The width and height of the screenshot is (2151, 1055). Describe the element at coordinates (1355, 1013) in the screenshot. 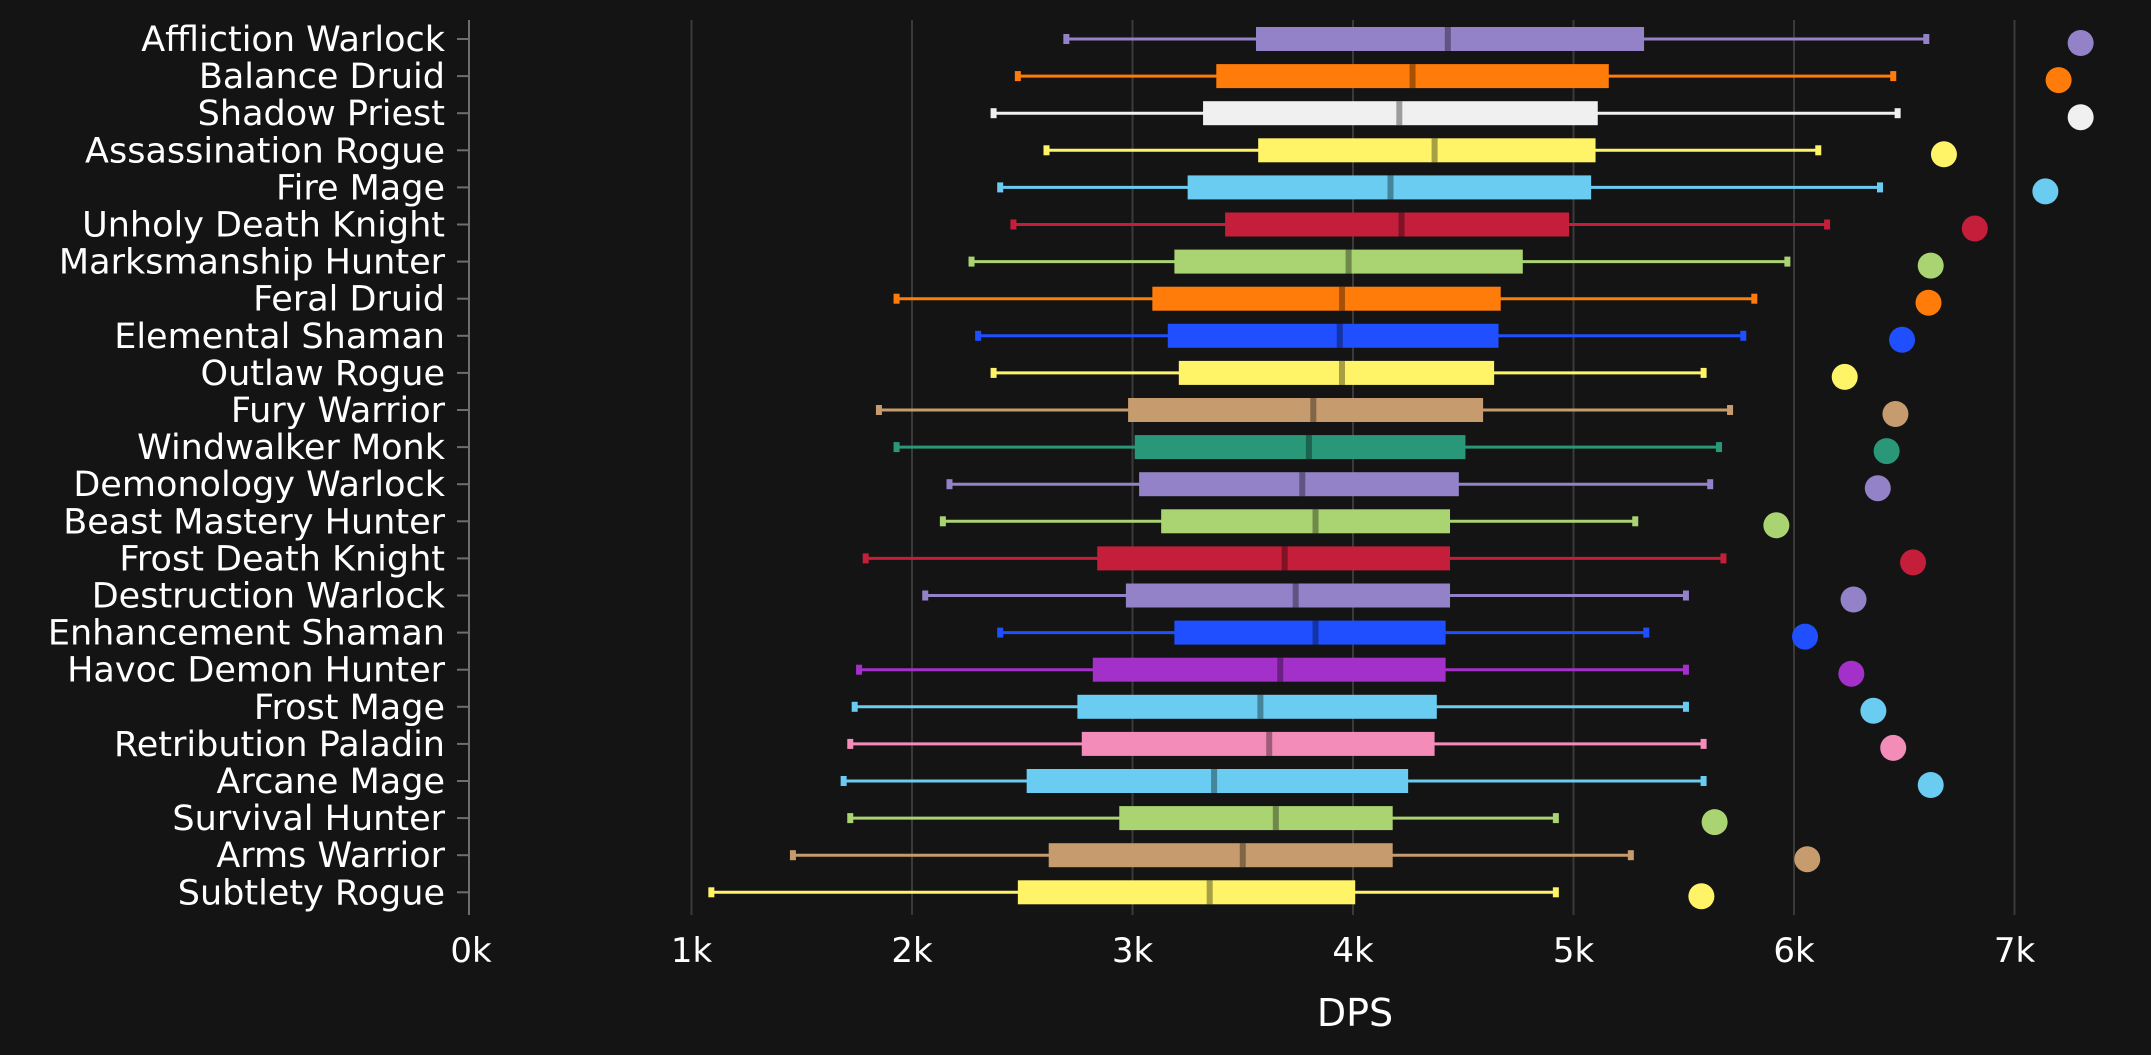

I see `x-axis-title: DPS` at that location.